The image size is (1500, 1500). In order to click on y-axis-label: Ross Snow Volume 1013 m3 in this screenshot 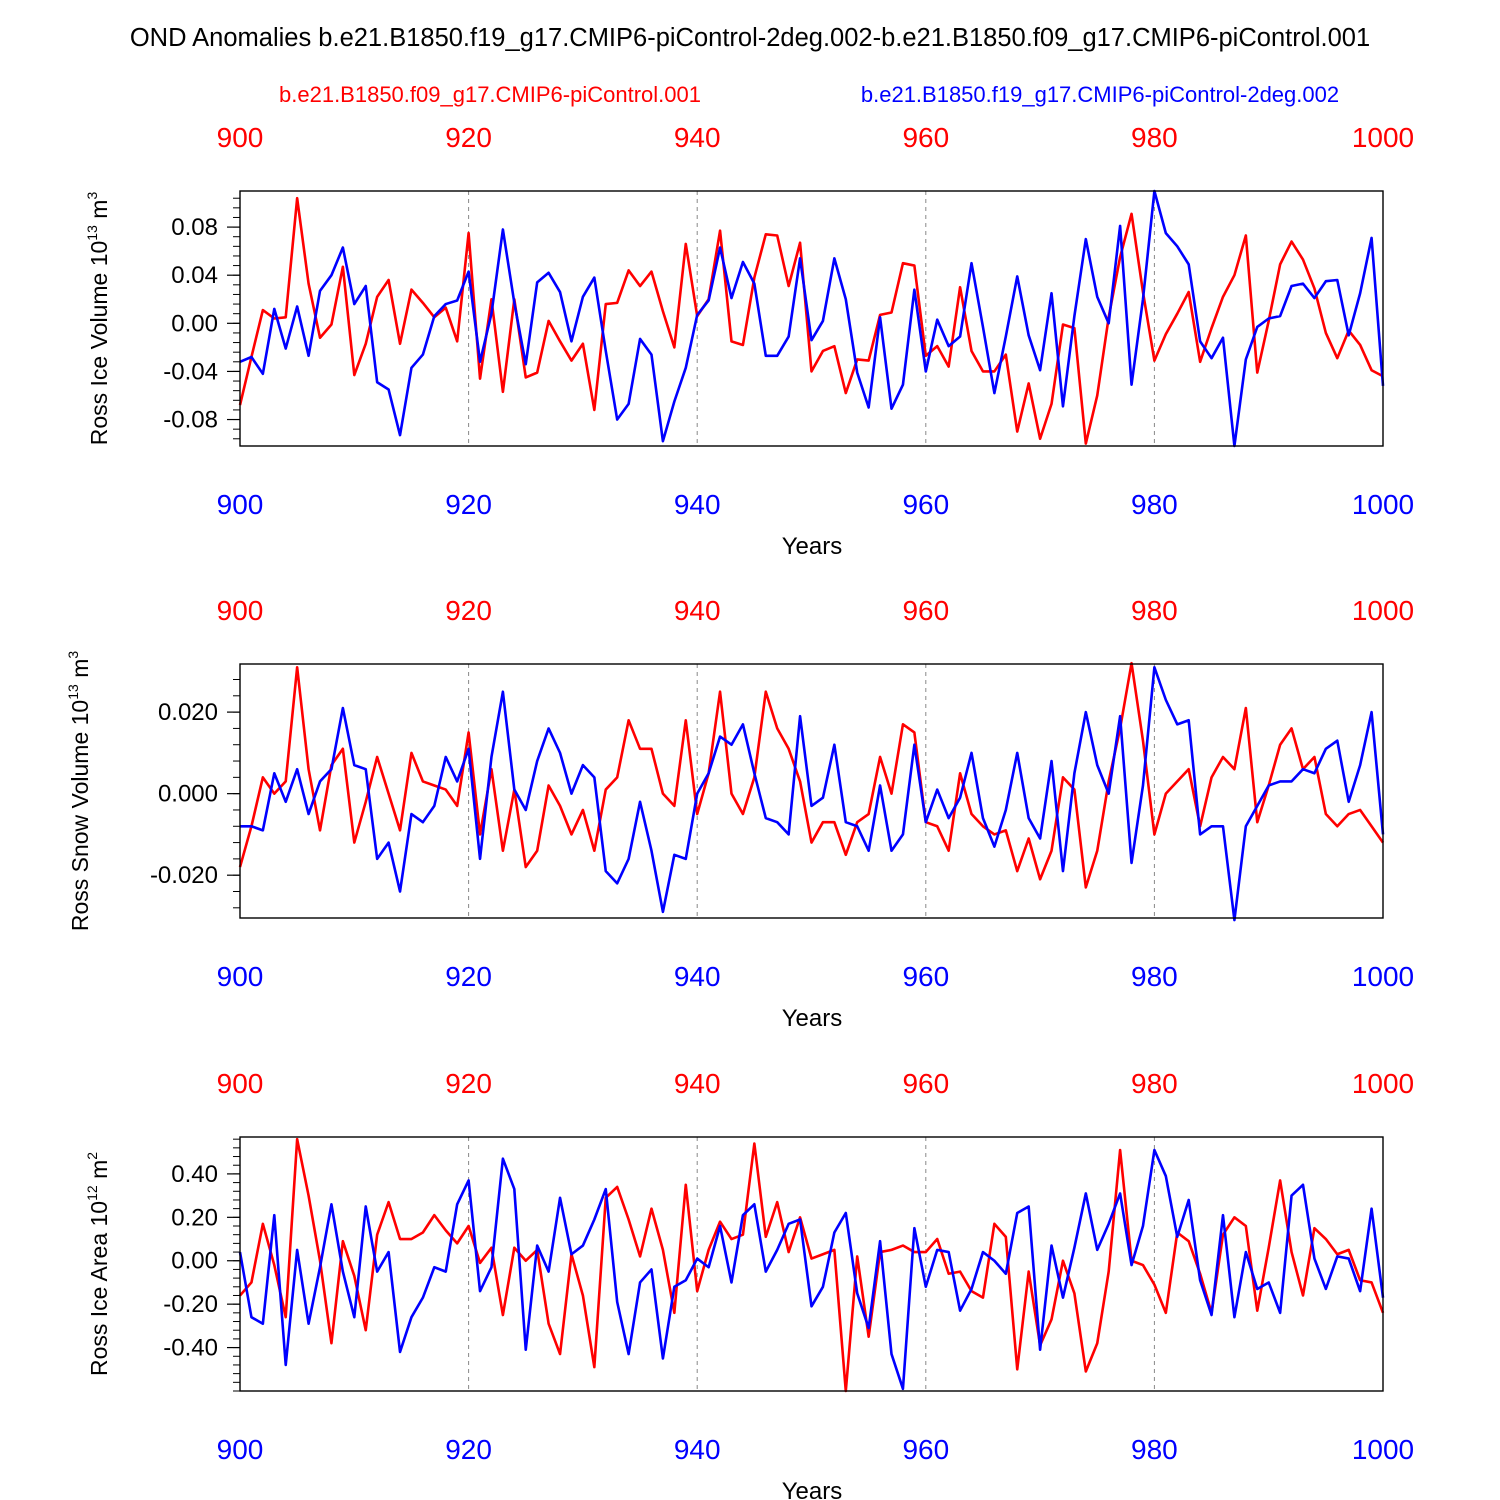, I will do `click(79, 791)`.